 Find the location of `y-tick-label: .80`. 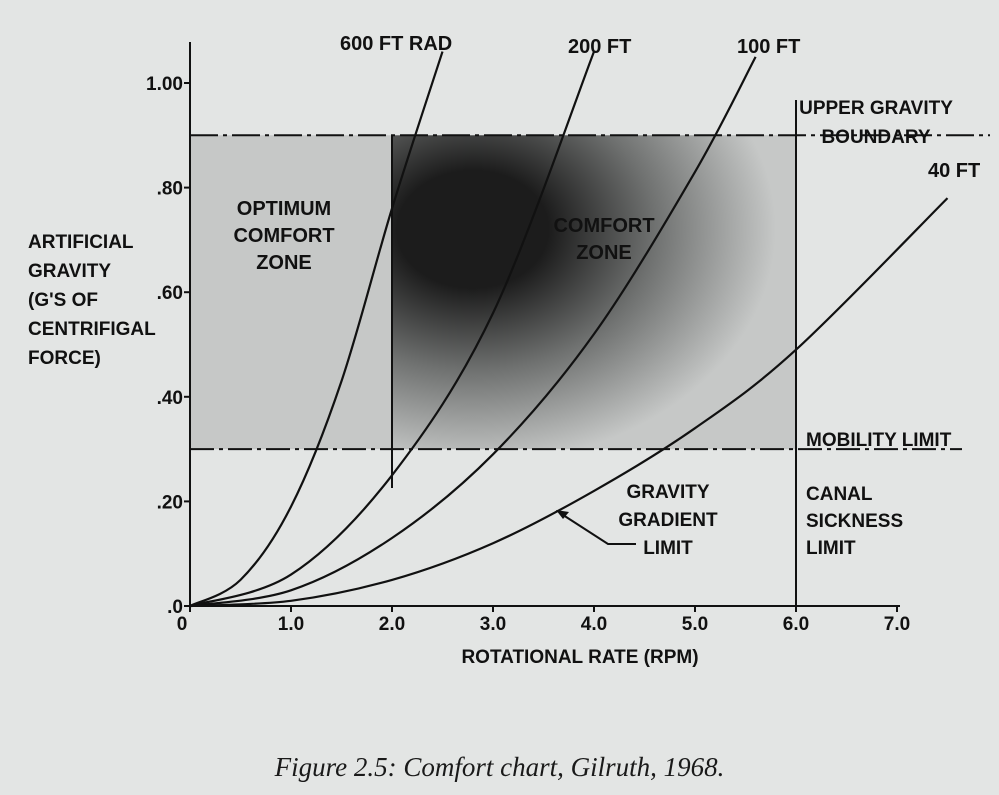

y-tick-label: .80 is located at coordinates (170, 189).